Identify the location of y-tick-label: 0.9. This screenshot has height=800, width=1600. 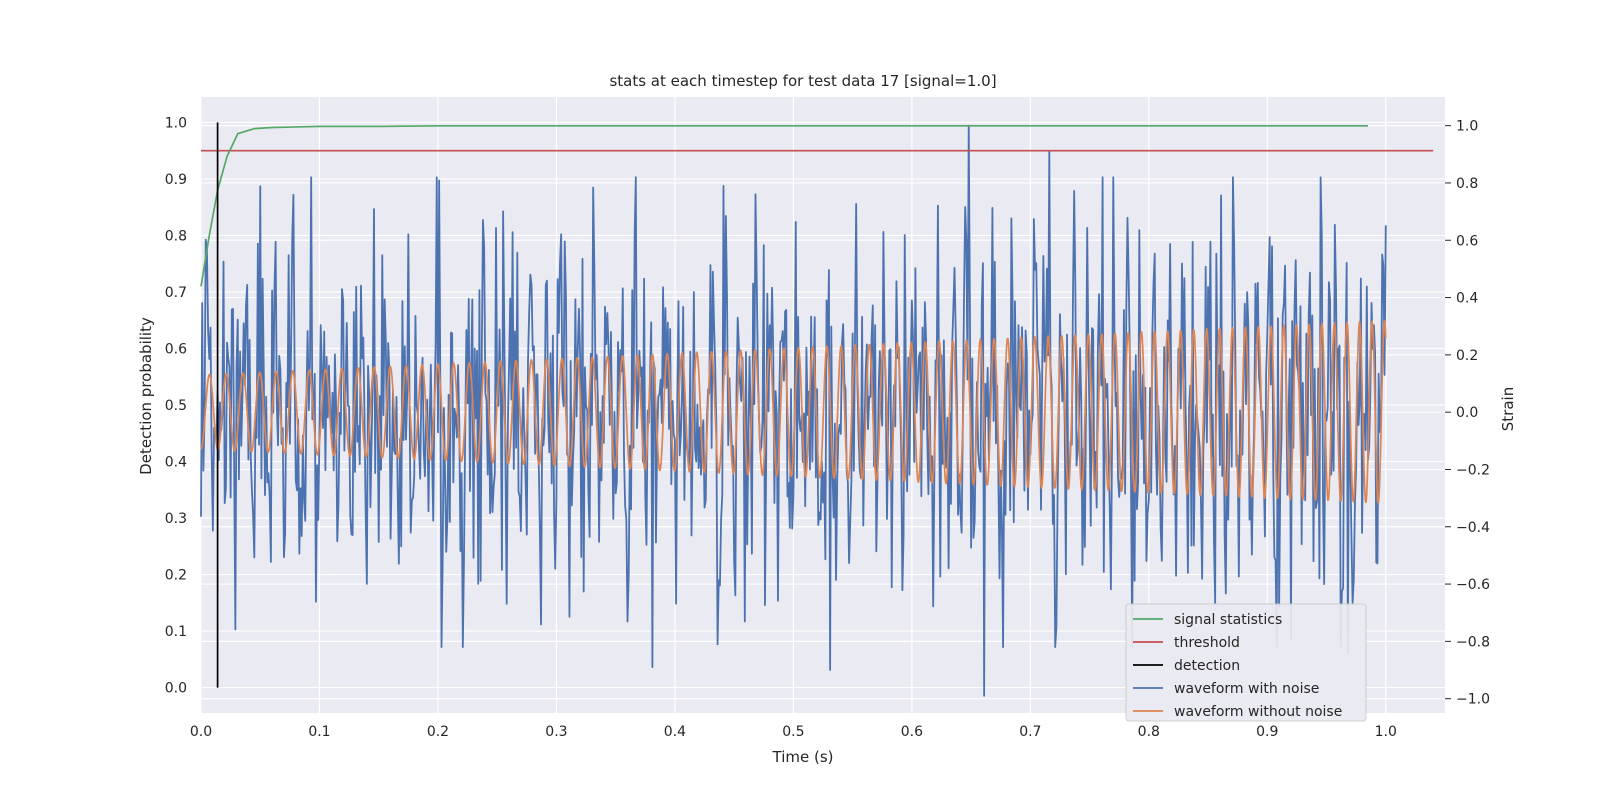
(176, 180).